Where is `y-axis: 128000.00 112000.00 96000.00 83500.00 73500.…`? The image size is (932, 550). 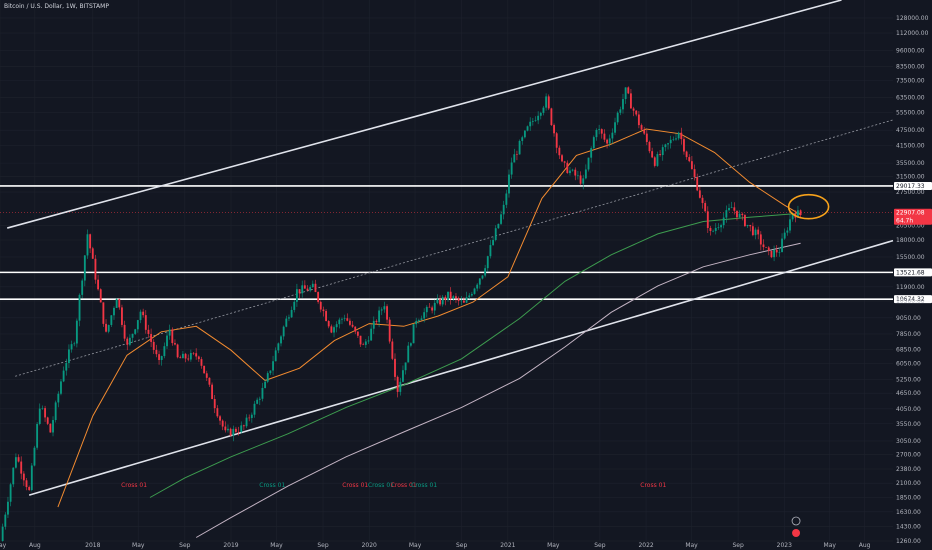 y-axis: 128000.00 112000.00 96000.00 83500.00 73500.… is located at coordinates (913, 280).